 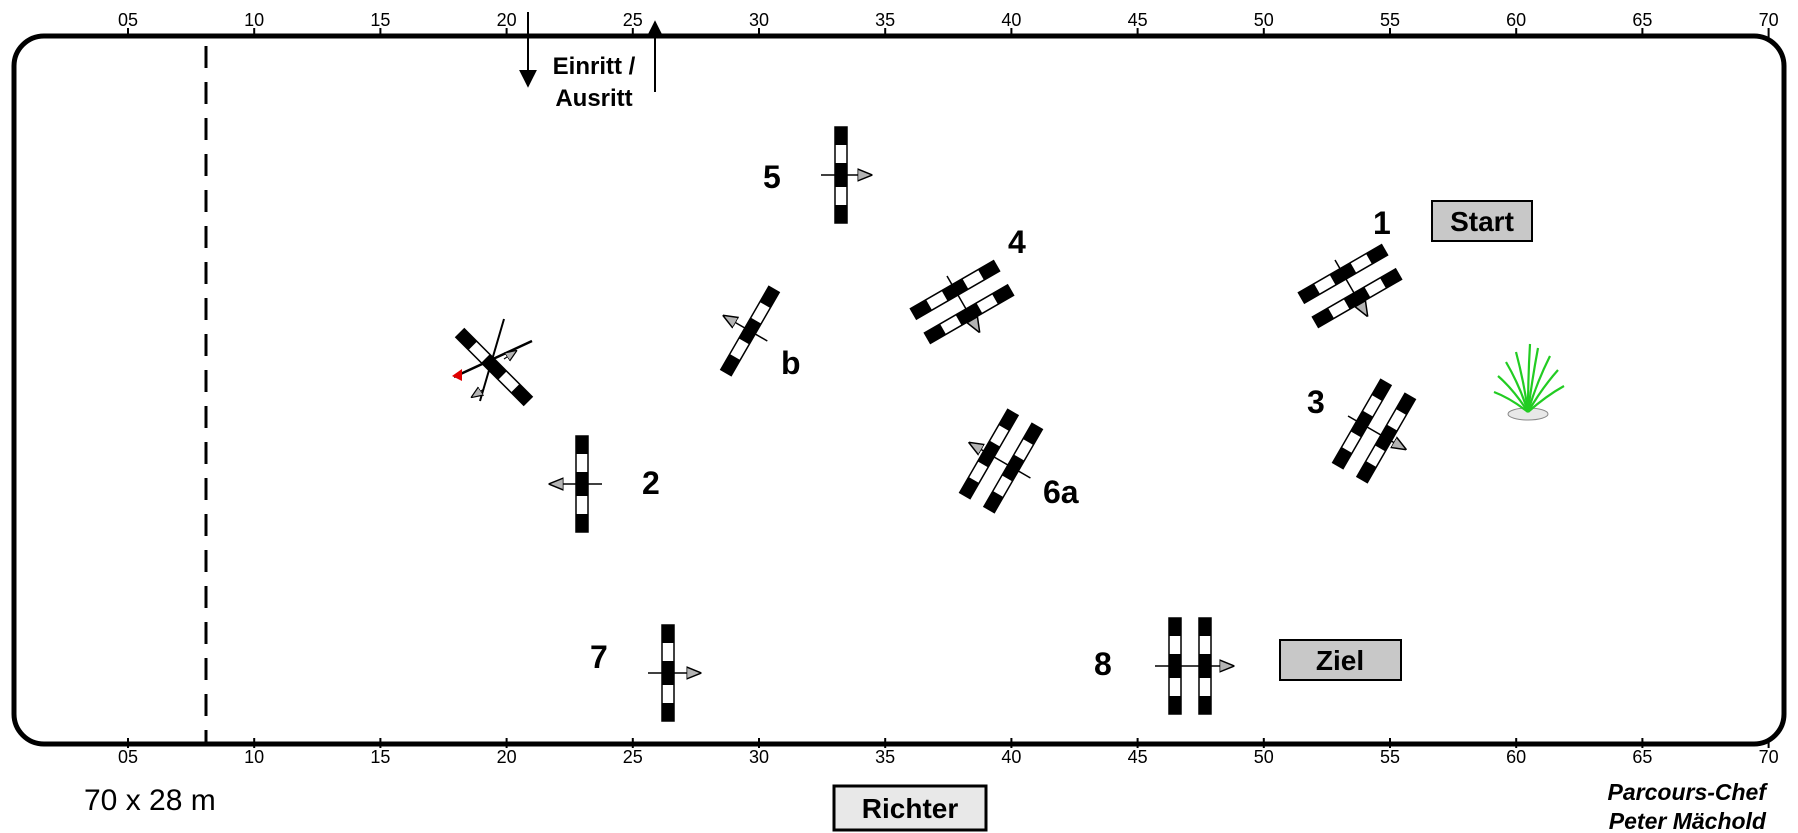 I want to click on entry-exit: Einritt / Ausritt, so click(x=591, y=62).